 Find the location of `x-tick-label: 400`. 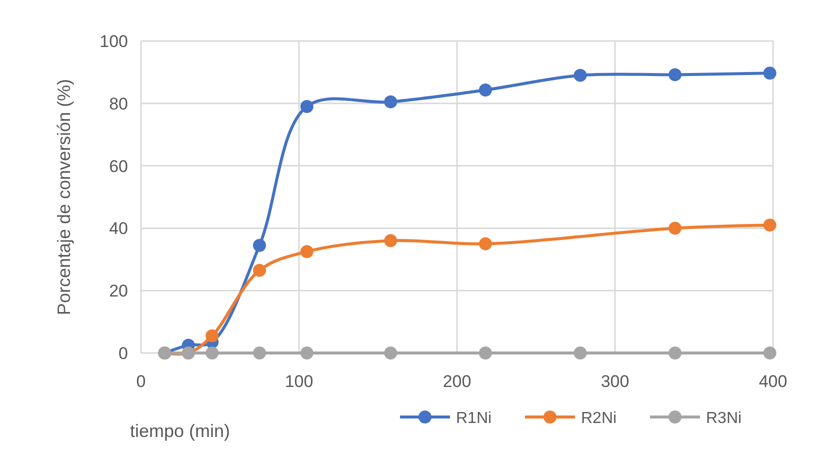

x-tick-label: 400 is located at coordinates (773, 381).